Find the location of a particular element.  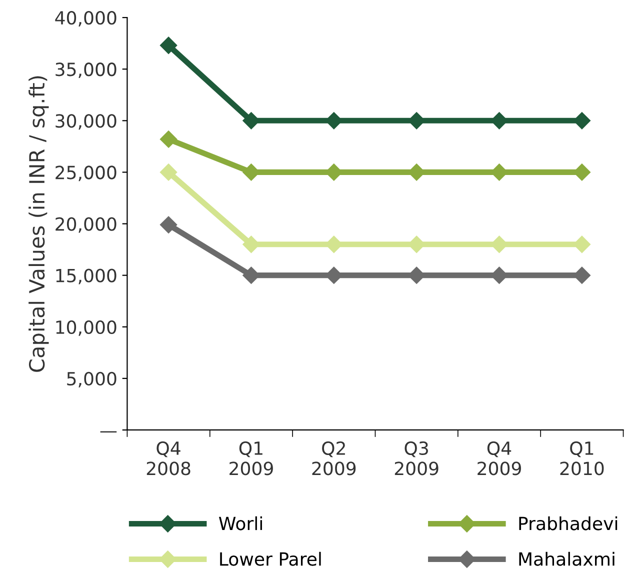

x-tick-label: Q1 2009 is located at coordinates (251, 458).